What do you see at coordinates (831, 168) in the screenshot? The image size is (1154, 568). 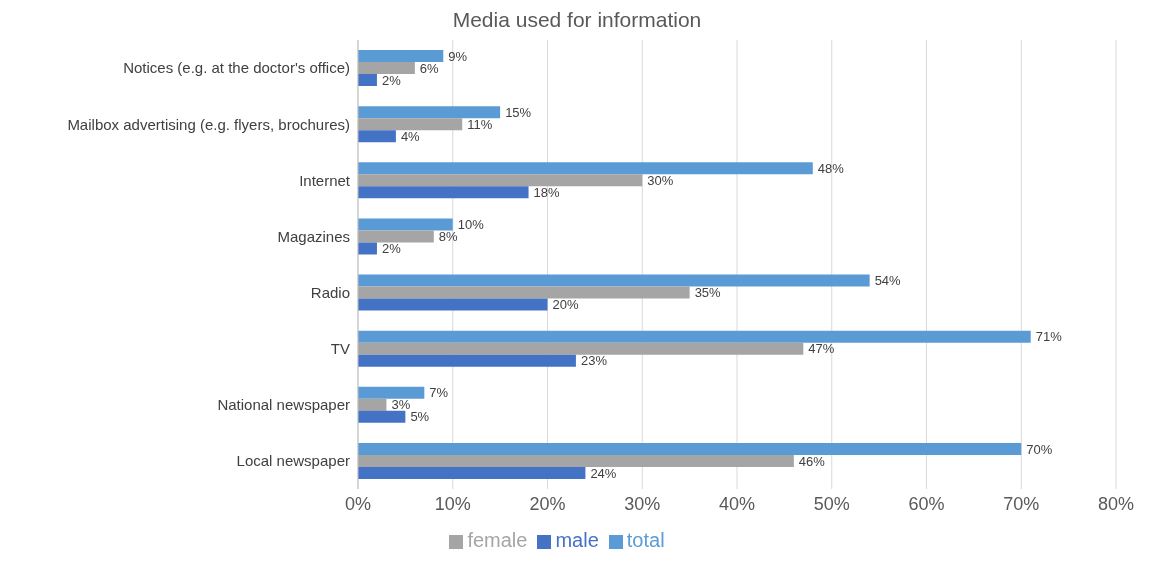 I see `data-label: 48%` at bounding box center [831, 168].